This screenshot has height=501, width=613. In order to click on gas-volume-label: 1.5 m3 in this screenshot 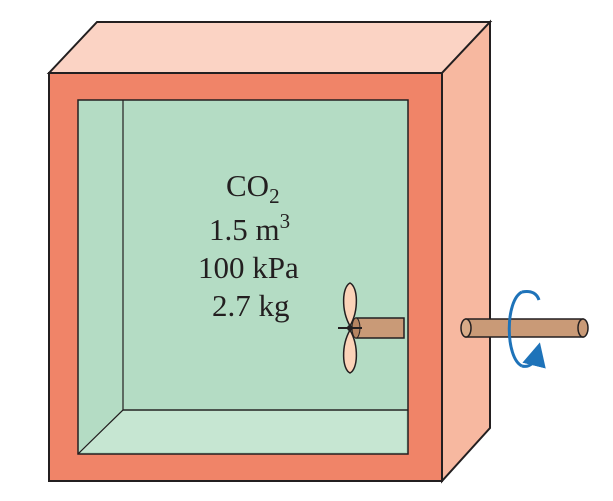, I will do `click(249, 228)`.